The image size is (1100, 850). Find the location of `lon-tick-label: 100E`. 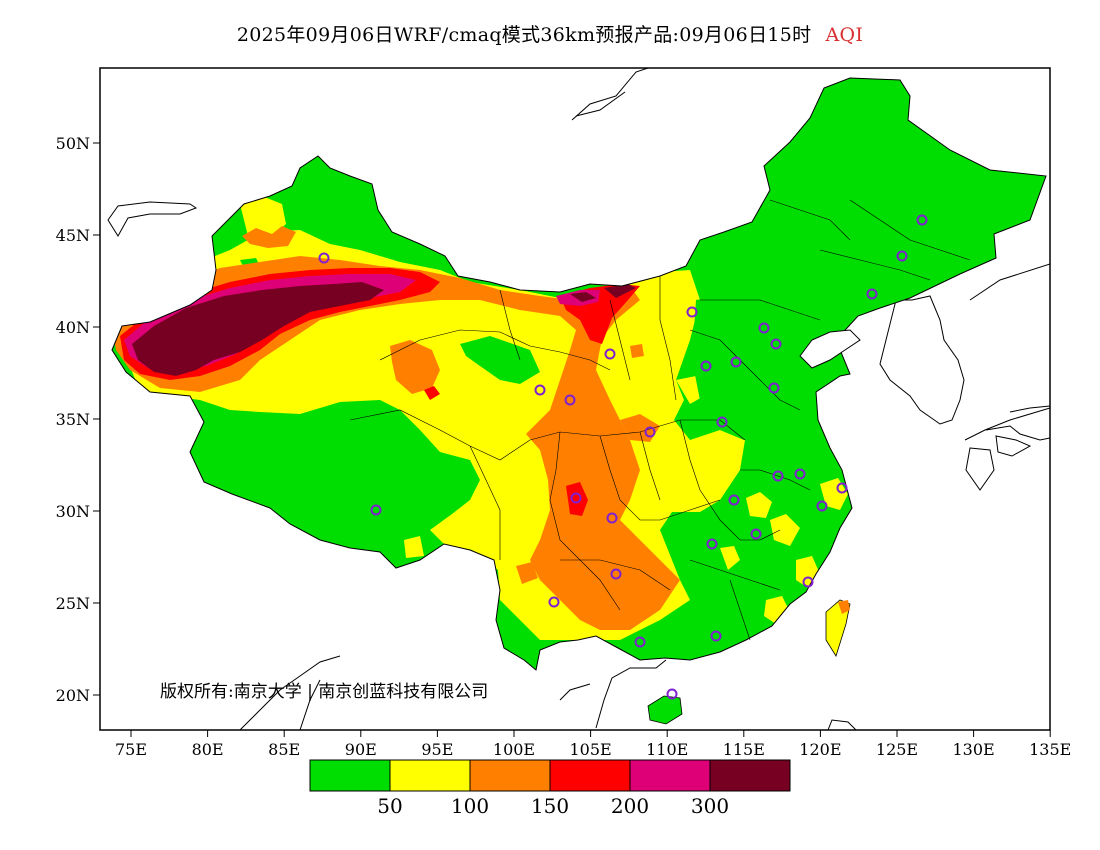

lon-tick-label: 100E is located at coordinates (514, 749).